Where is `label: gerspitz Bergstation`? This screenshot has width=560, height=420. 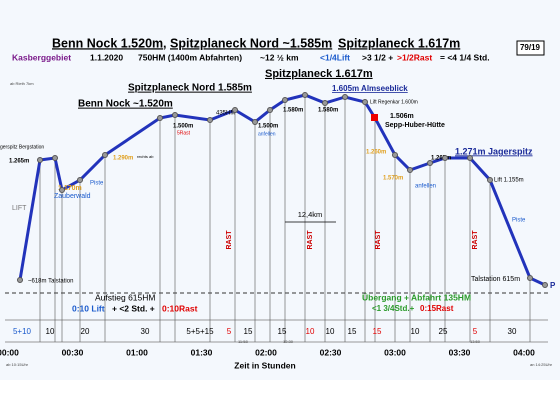
label: gerspitz Bergstation is located at coordinates (22, 147).